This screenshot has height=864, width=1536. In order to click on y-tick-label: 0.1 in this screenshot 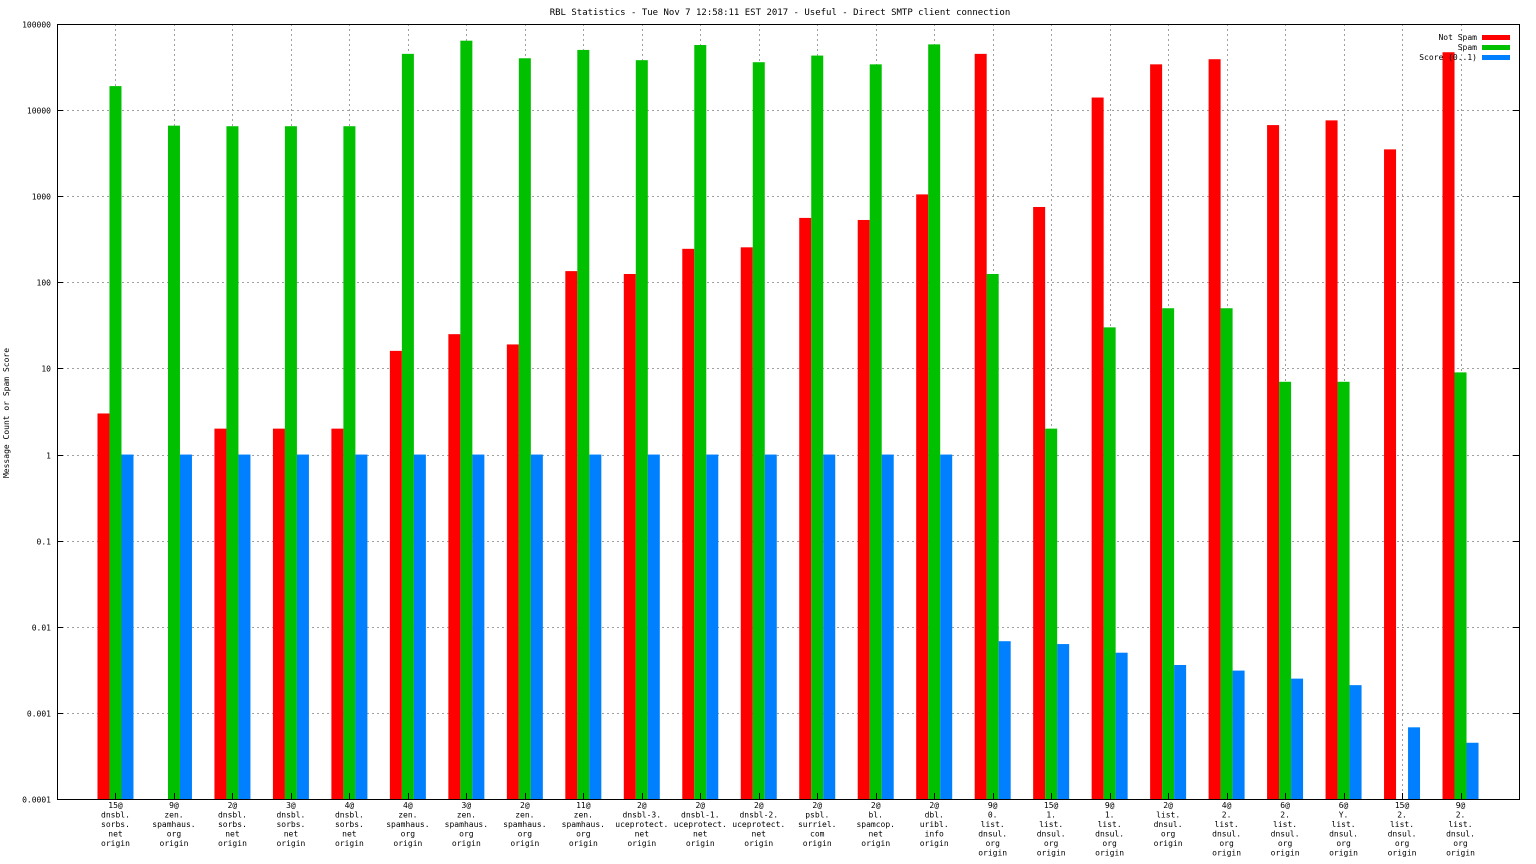, I will do `click(44, 542)`.